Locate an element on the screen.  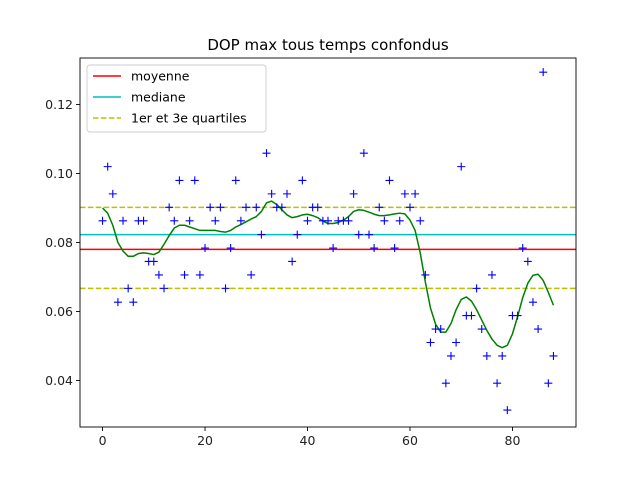
legend-label: 1er et 3e quartiles is located at coordinates (189, 118).